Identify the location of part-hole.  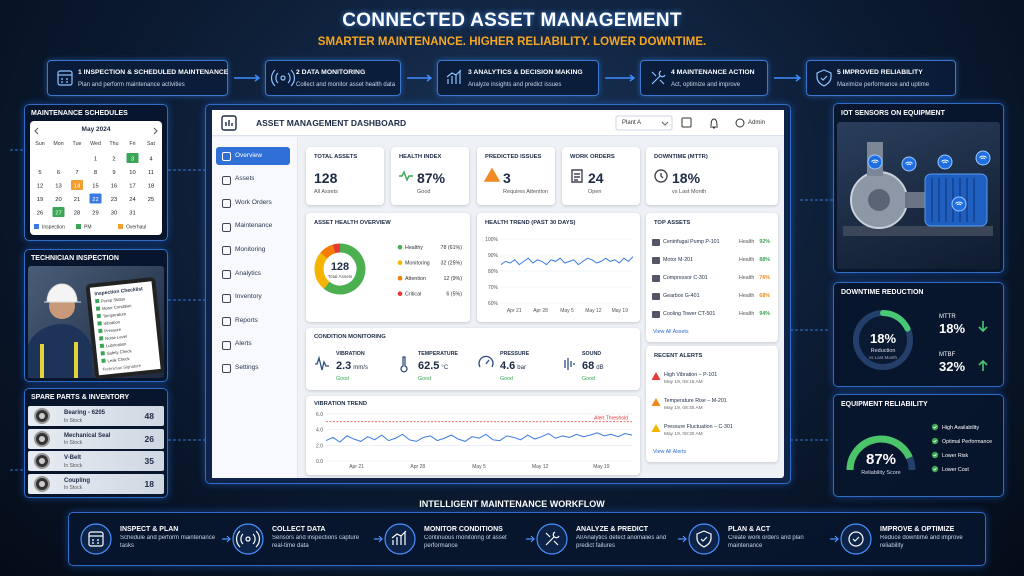
(42, 461).